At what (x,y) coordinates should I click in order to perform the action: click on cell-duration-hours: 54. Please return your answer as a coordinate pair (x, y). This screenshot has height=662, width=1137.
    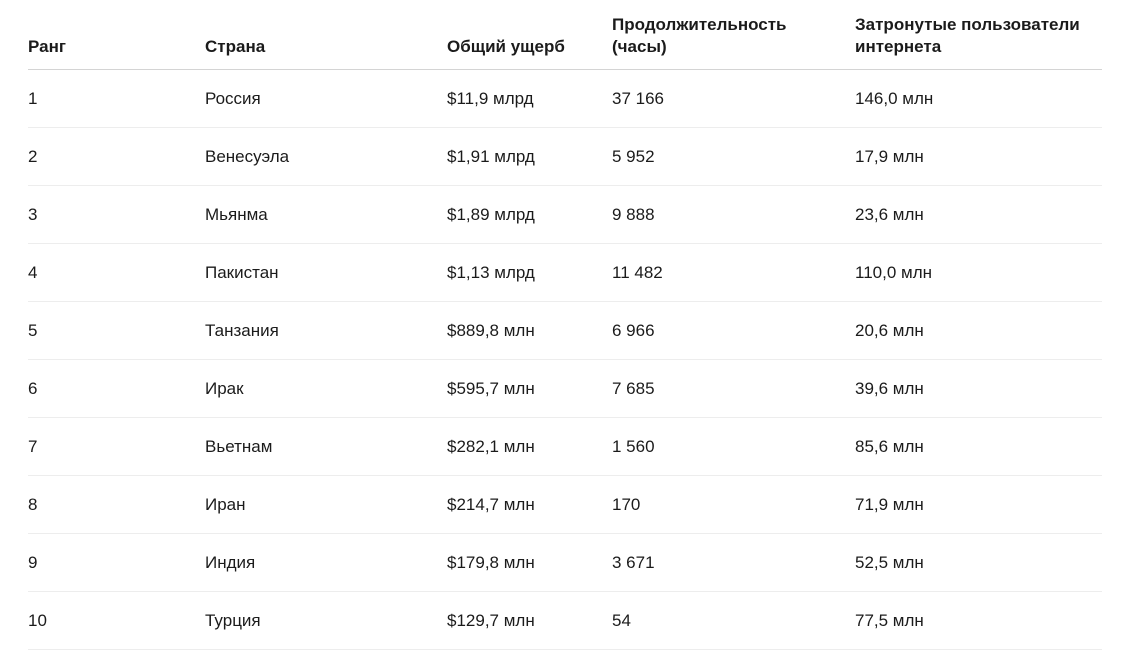
    Looking at the image, I should click on (733, 620).